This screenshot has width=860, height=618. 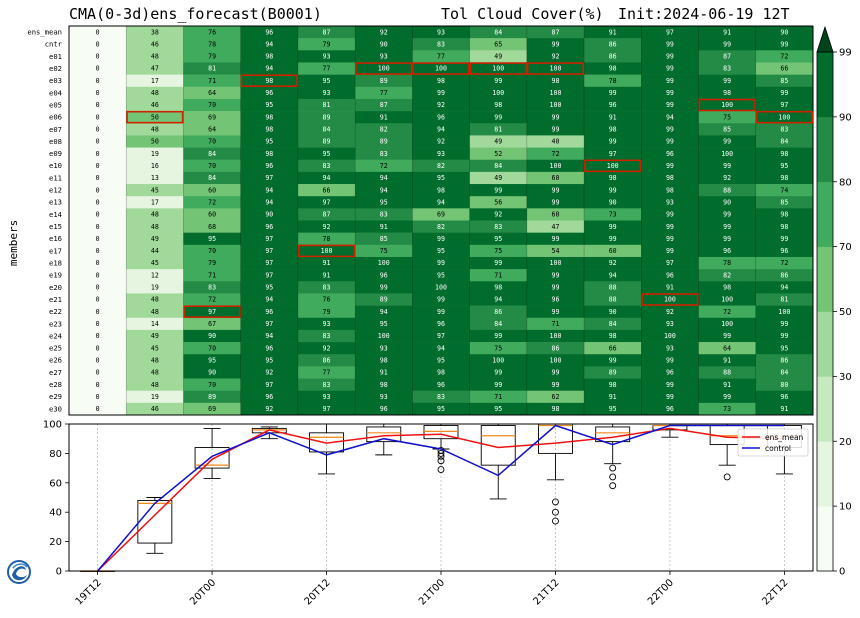 What do you see at coordinates (825, 39) in the screenshot?
I see `colorbar-extend-arrow` at bounding box center [825, 39].